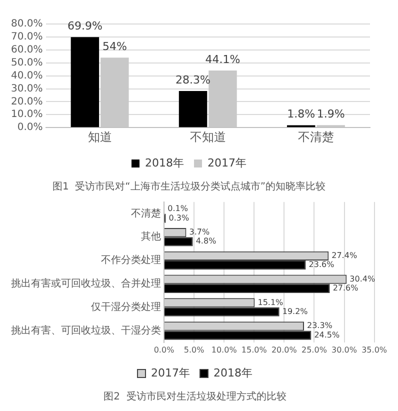 The image size is (398, 411). I want to click on data-label: 54%, so click(114, 47).